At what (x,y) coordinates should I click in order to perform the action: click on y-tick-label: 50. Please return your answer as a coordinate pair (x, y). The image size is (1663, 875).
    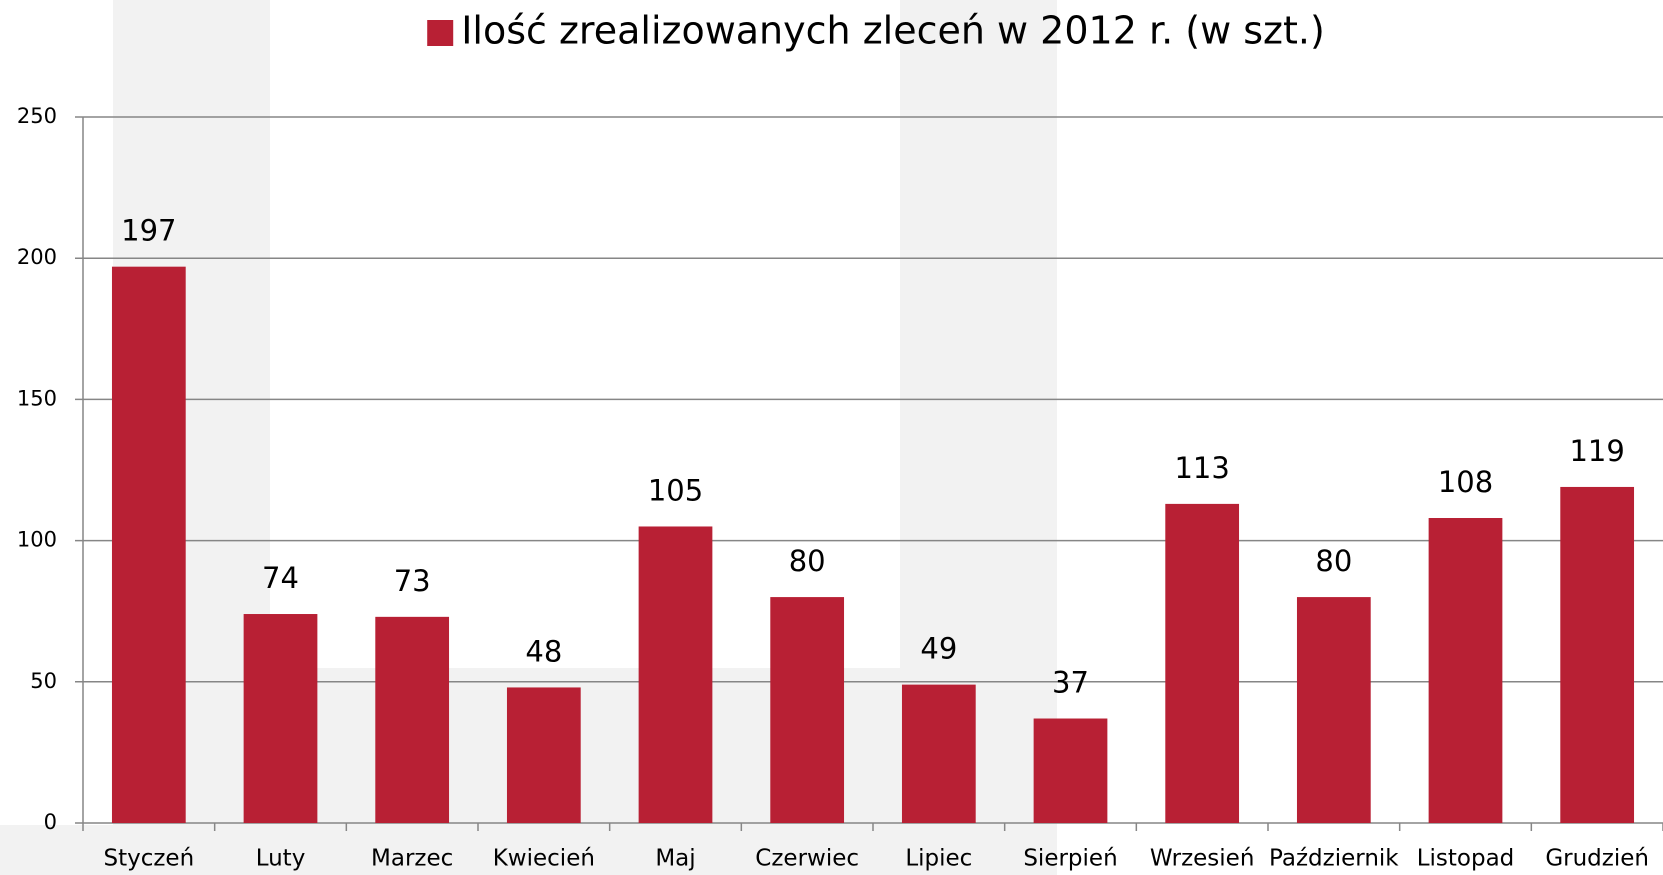
    Looking at the image, I should click on (43, 681).